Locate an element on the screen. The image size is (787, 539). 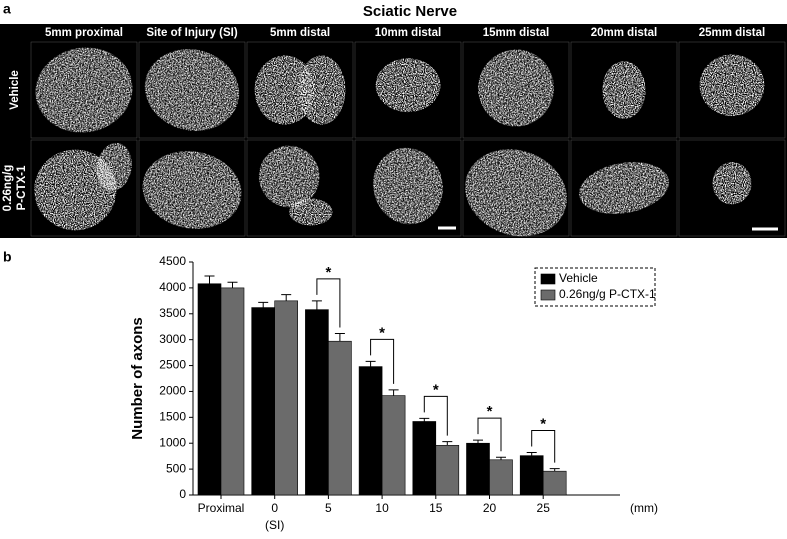
x-tick-label: 25 is located at coordinates (544, 508).